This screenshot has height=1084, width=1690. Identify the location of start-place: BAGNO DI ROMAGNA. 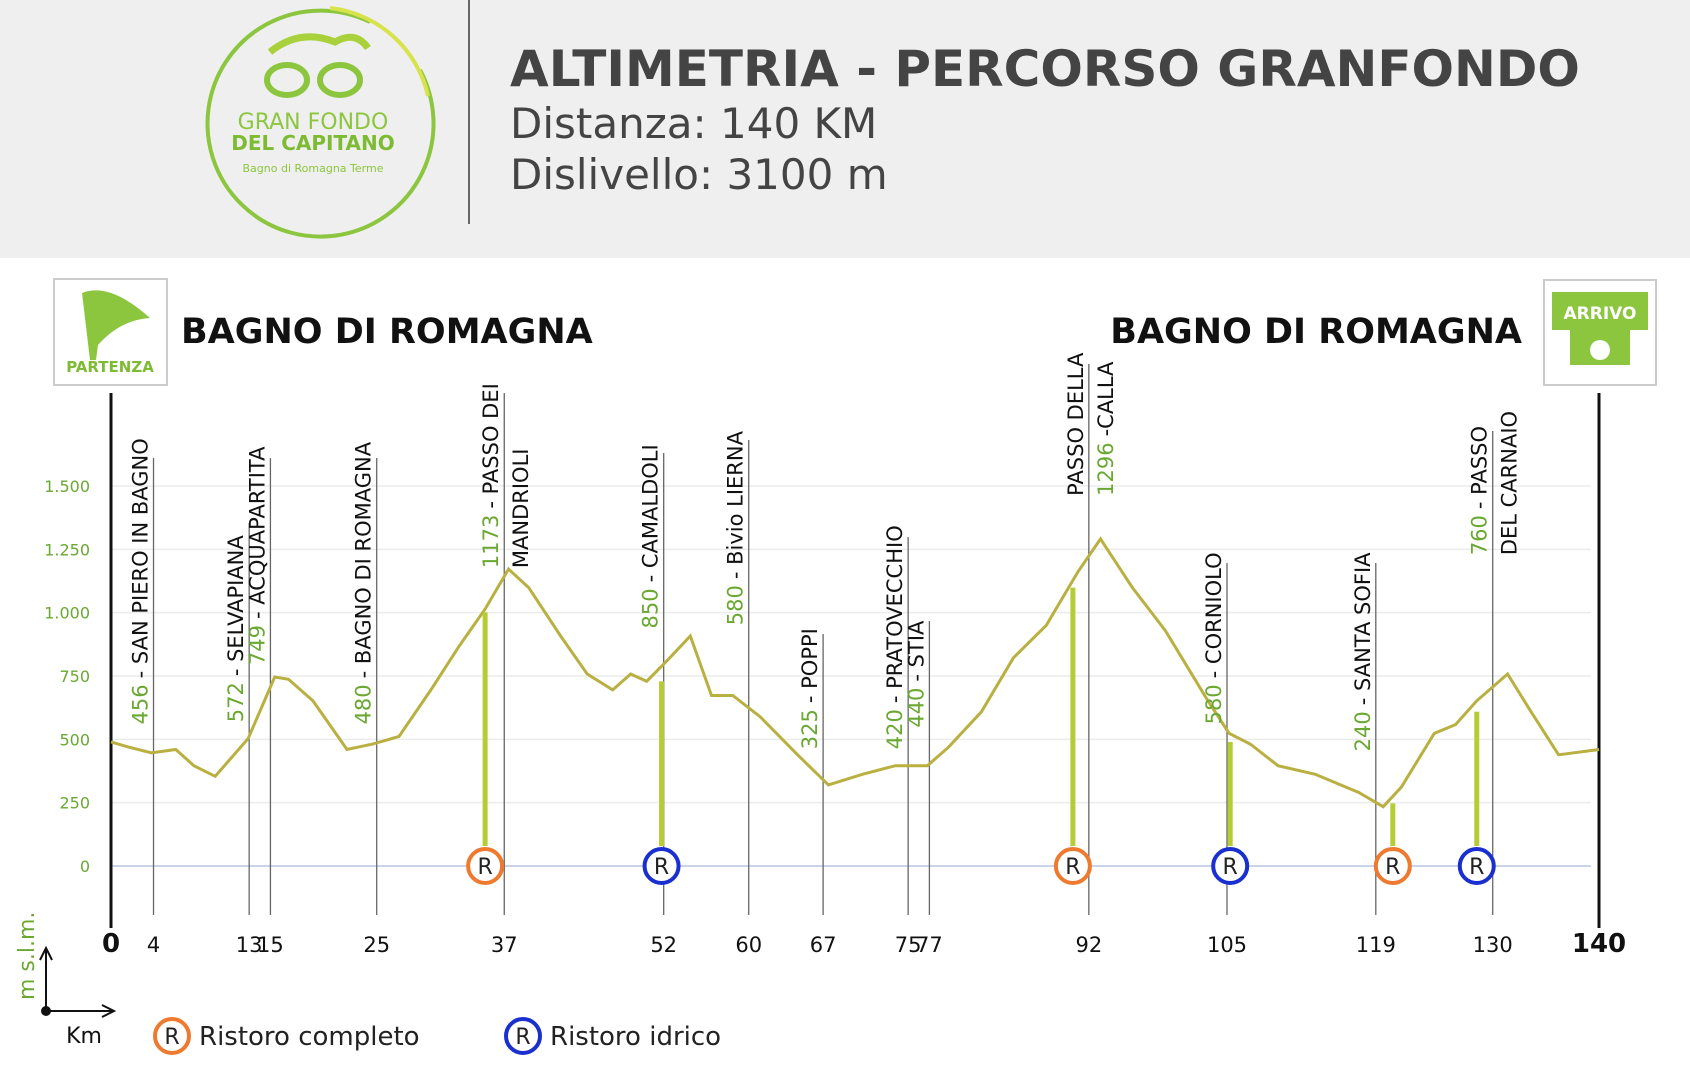
(387, 332).